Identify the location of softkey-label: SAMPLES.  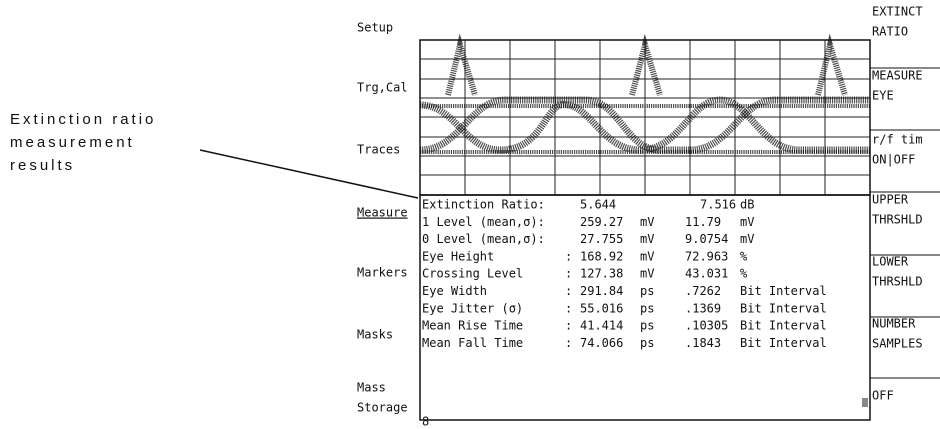
(897, 344).